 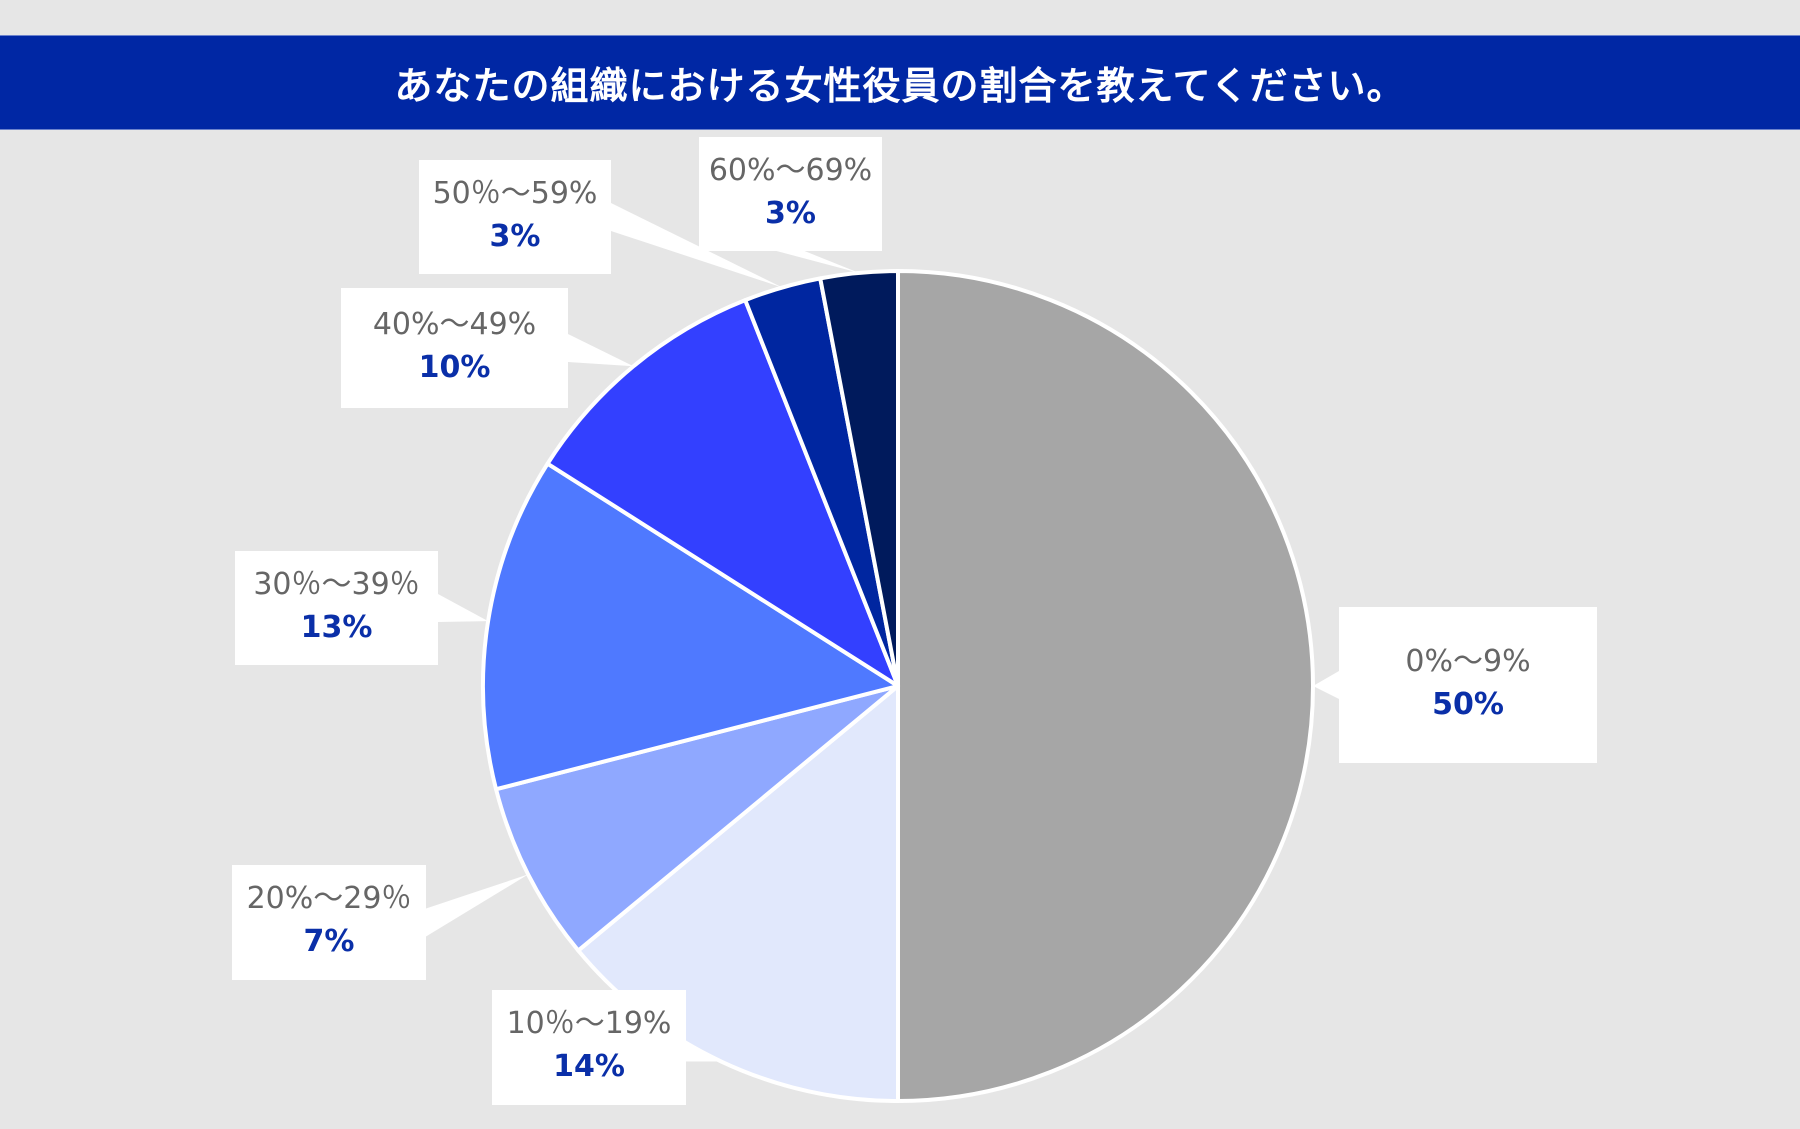 What do you see at coordinates (1468, 685) in the screenshot?
I see `data-label-0-9: 0%〜9% 50%` at bounding box center [1468, 685].